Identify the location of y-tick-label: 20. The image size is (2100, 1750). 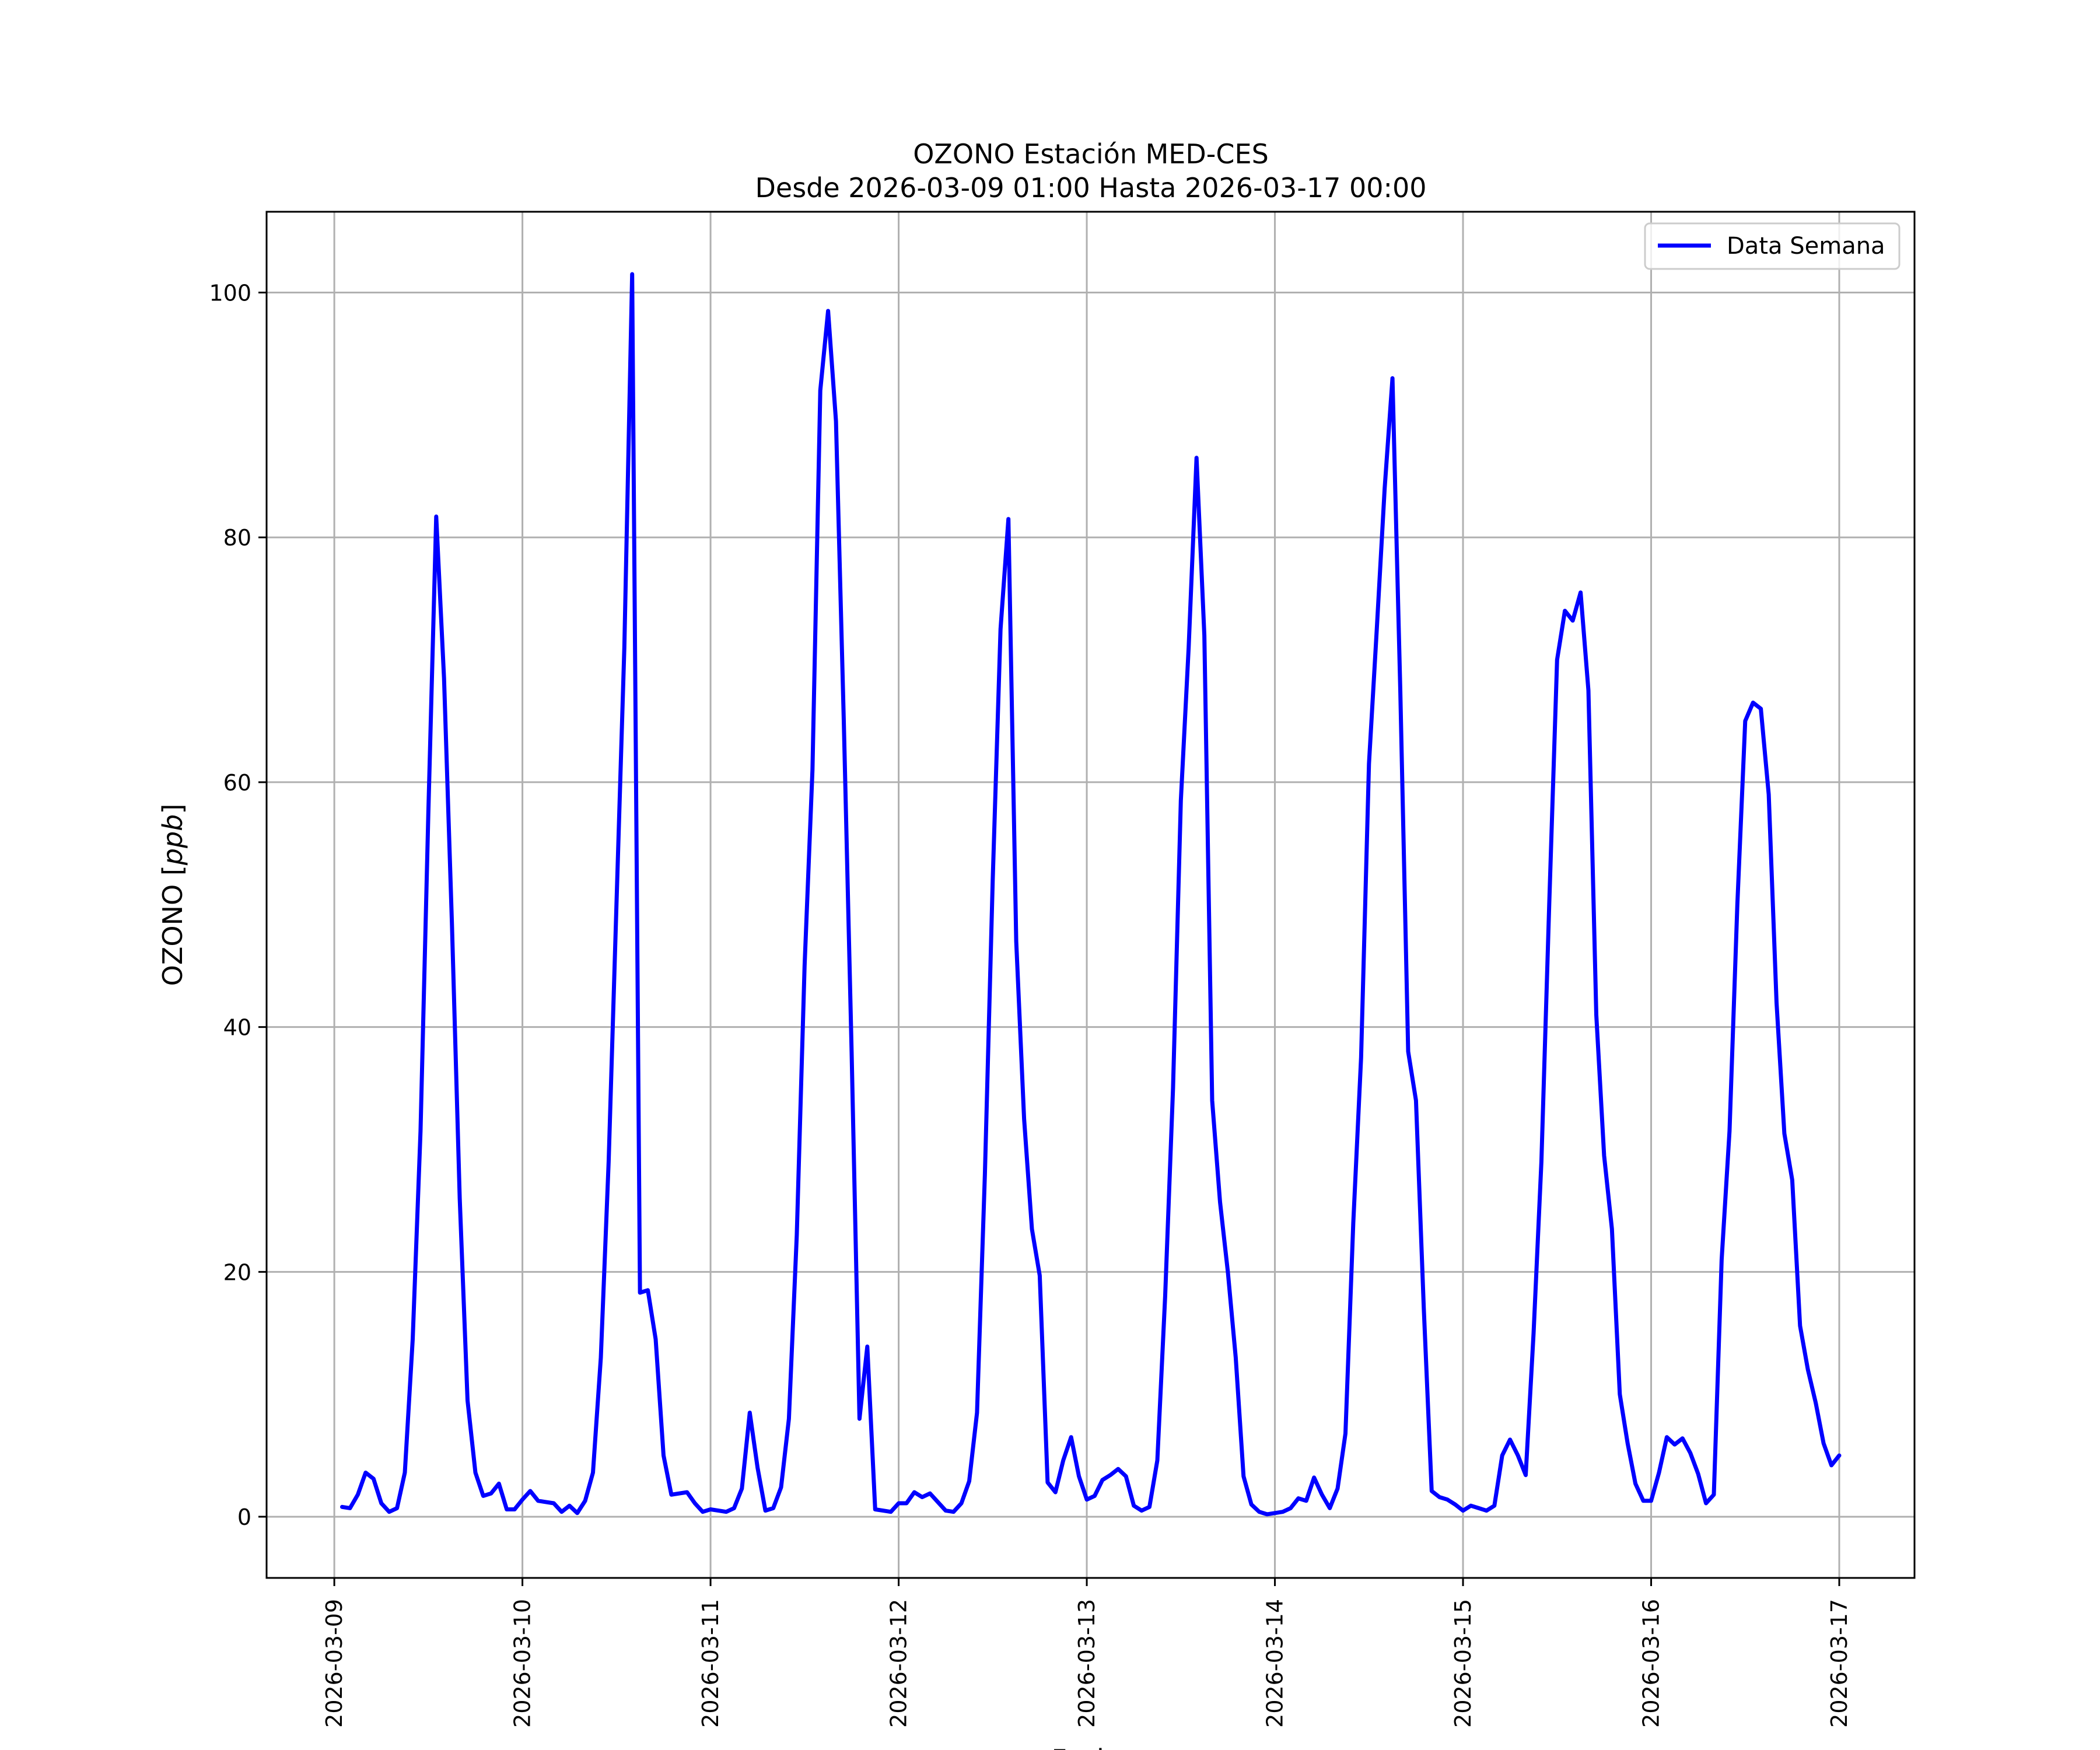
(237, 1272).